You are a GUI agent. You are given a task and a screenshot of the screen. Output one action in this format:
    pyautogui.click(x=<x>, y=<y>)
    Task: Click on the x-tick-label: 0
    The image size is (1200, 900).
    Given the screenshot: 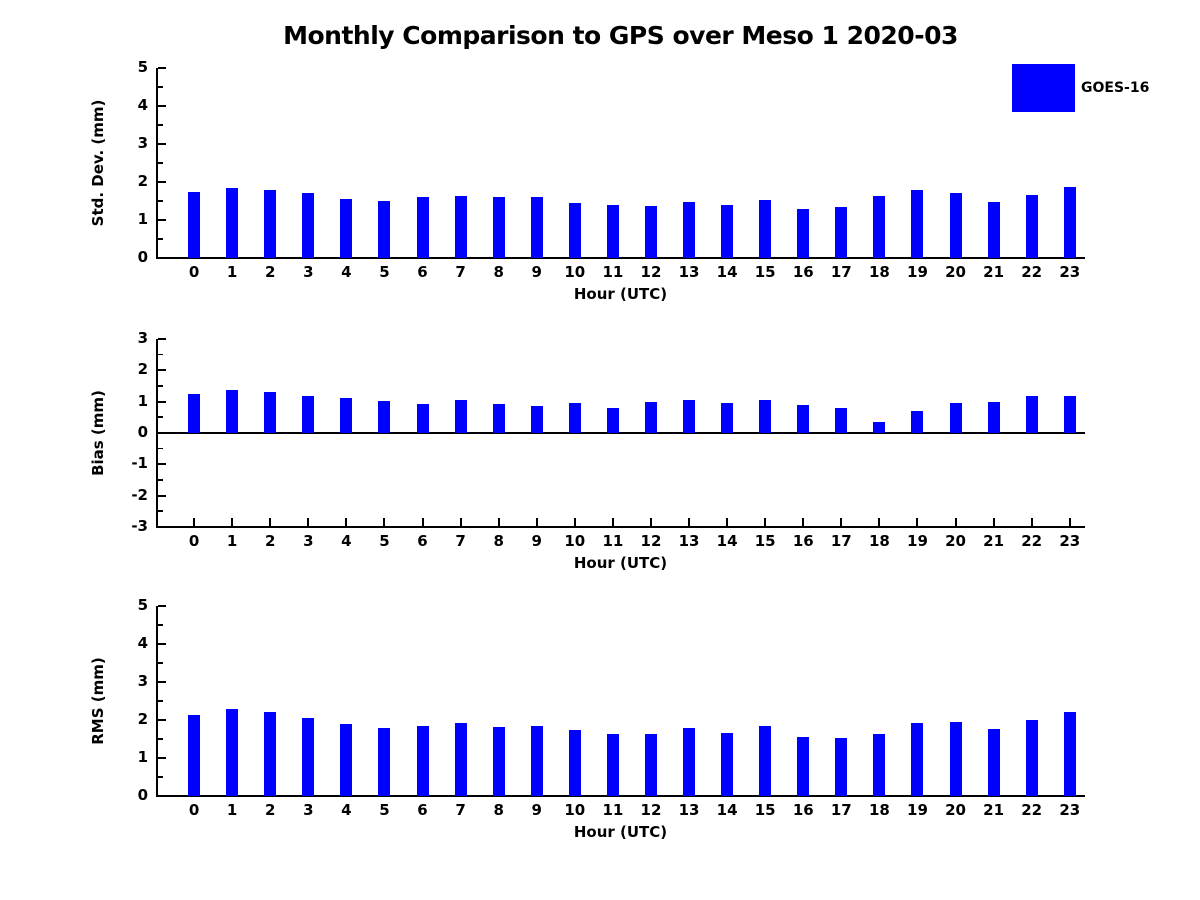 What is the action you would take?
    pyautogui.click(x=194, y=810)
    